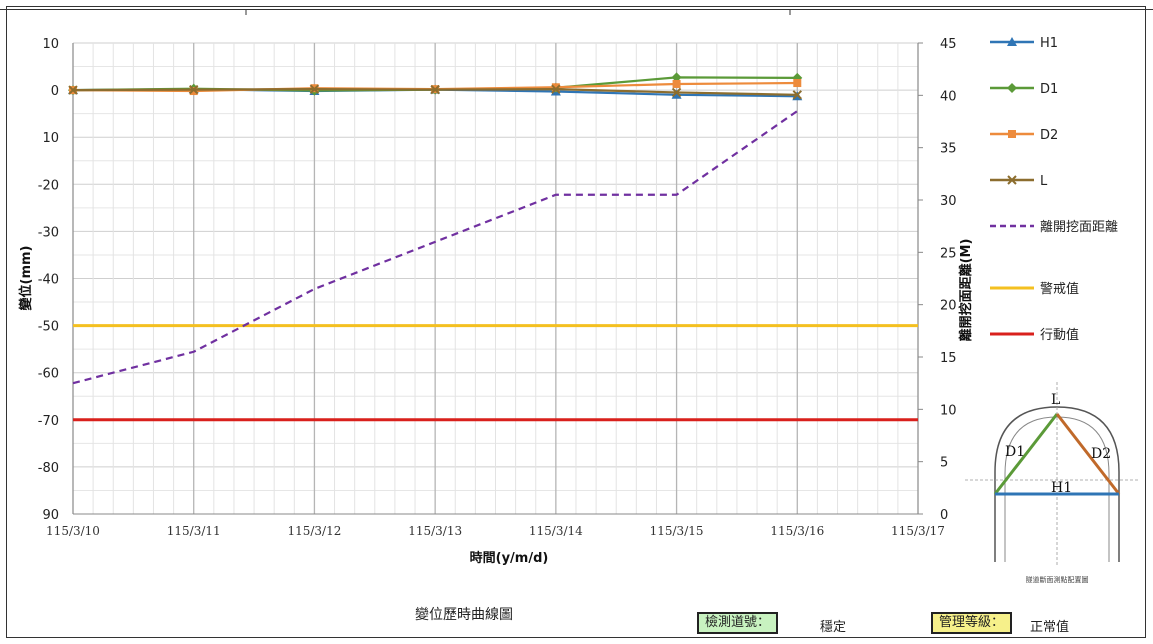 The height and width of the screenshot is (644, 1153). Describe the element at coordinates (576, 12) in the screenshot. I see `top-strip-lines` at that location.